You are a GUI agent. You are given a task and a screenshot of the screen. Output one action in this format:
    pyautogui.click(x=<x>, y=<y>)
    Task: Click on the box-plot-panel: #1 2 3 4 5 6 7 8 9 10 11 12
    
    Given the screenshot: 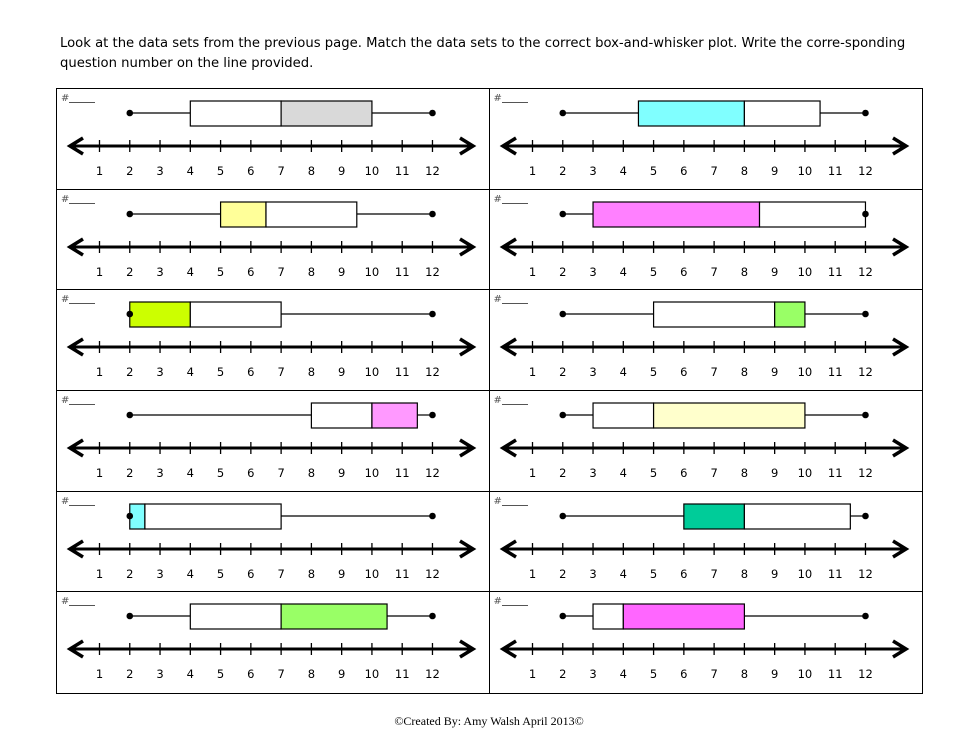 What is the action you would take?
    pyautogui.click(x=706, y=642)
    